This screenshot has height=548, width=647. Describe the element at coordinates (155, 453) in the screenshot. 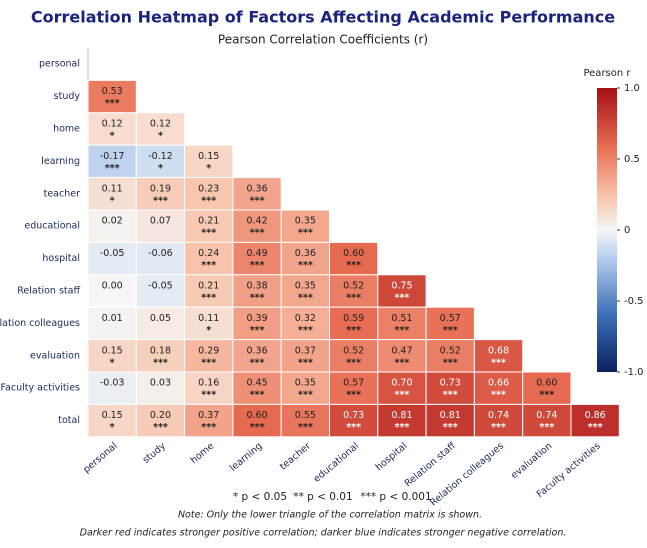

I see `x-tick-label: study` at that location.